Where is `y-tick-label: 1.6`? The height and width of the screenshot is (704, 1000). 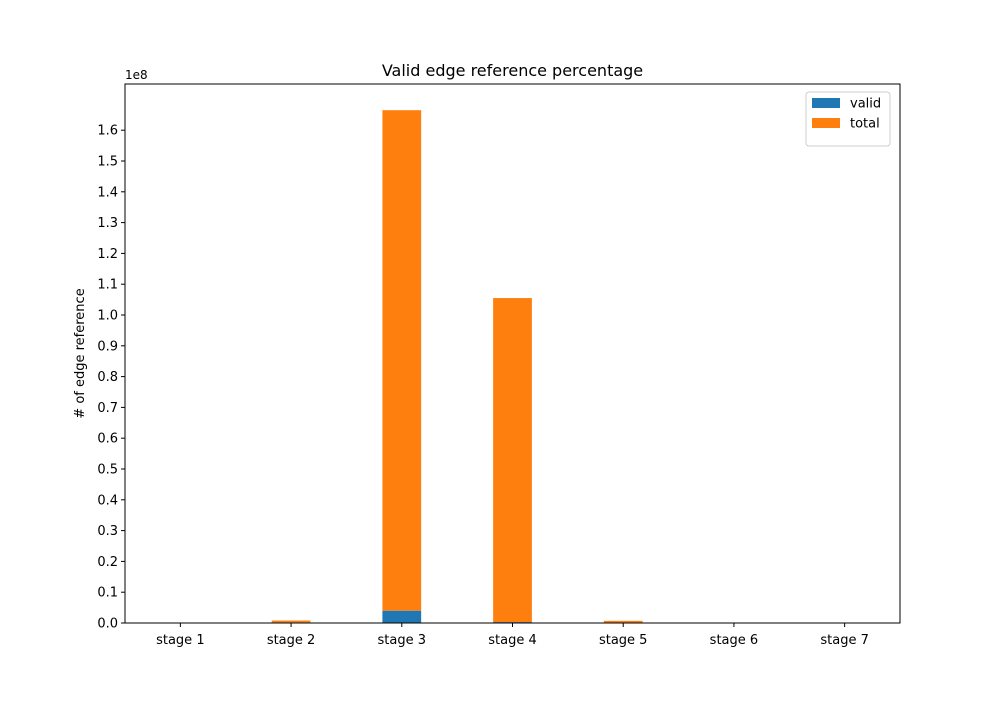
y-tick-label: 1.6 is located at coordinates (107, 131).